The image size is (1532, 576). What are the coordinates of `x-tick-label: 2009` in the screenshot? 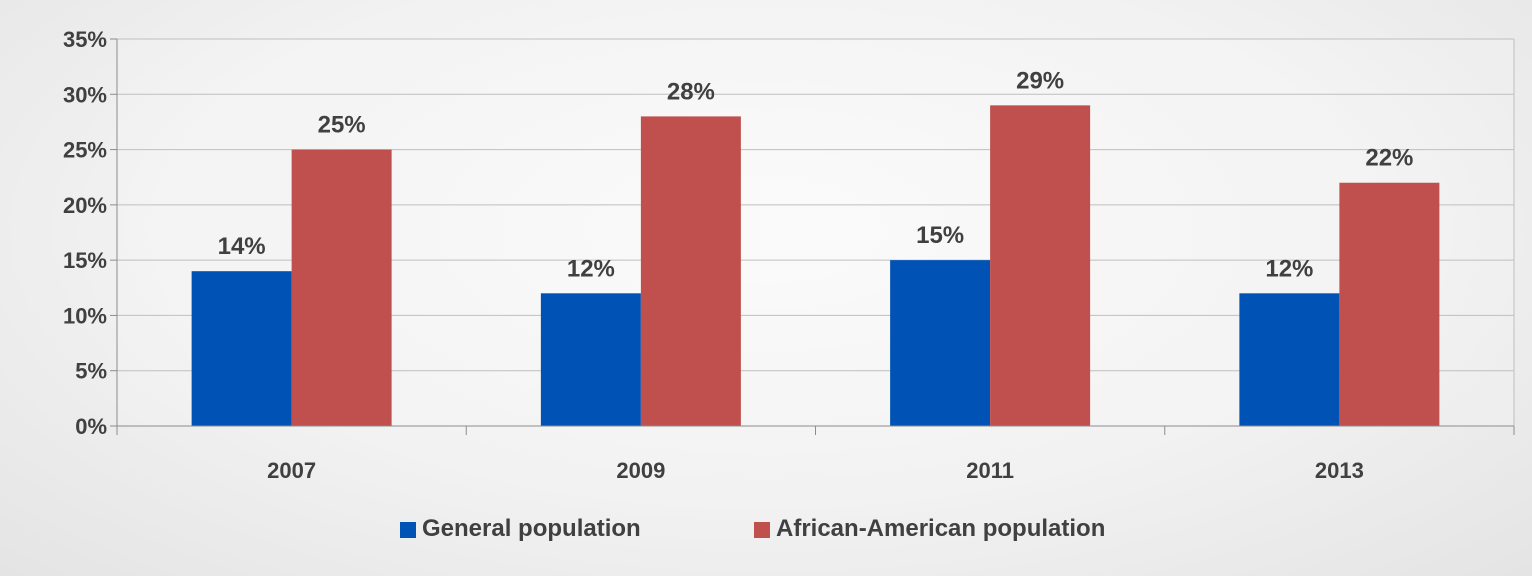 It's located at (640, 470).